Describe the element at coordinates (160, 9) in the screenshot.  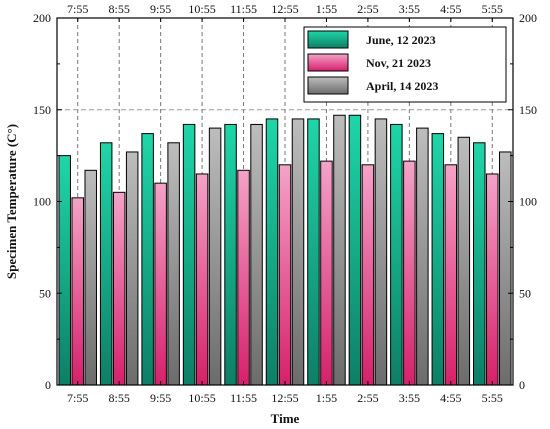
I see `x-tick-label-top: 9:55` at that location.